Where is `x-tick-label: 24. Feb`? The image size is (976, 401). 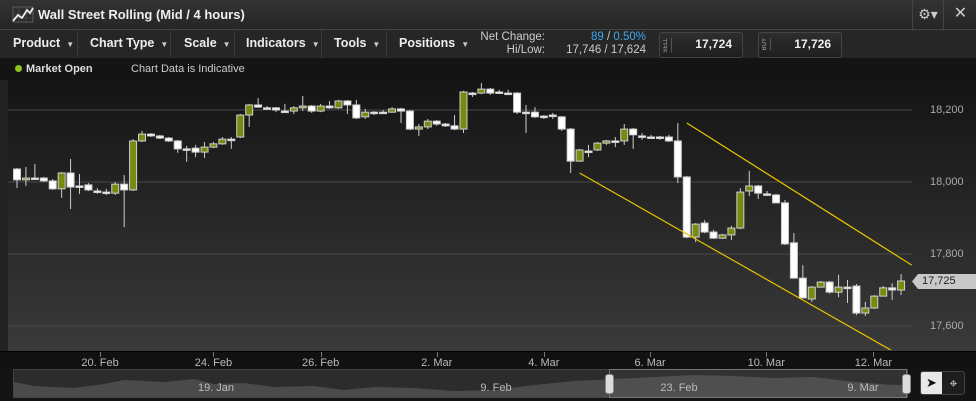
x-tick-label: 24. Feb is located at coordinates (213, 363).